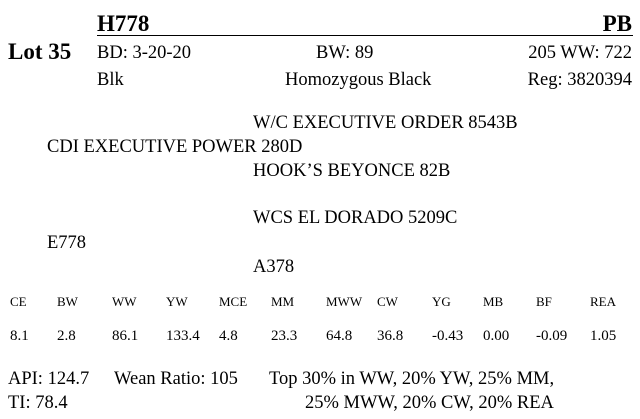 The image size is (640, 419). Describe the element at coordinates (345, 53) in the screenshot. I see `birth-weight: BW: 89` at that location.